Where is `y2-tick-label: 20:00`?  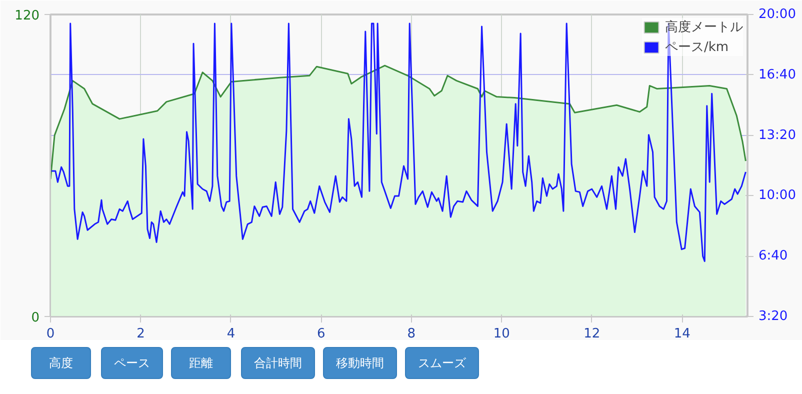
y2-tick-label: 20:00 is located at coordinates (777, 14).